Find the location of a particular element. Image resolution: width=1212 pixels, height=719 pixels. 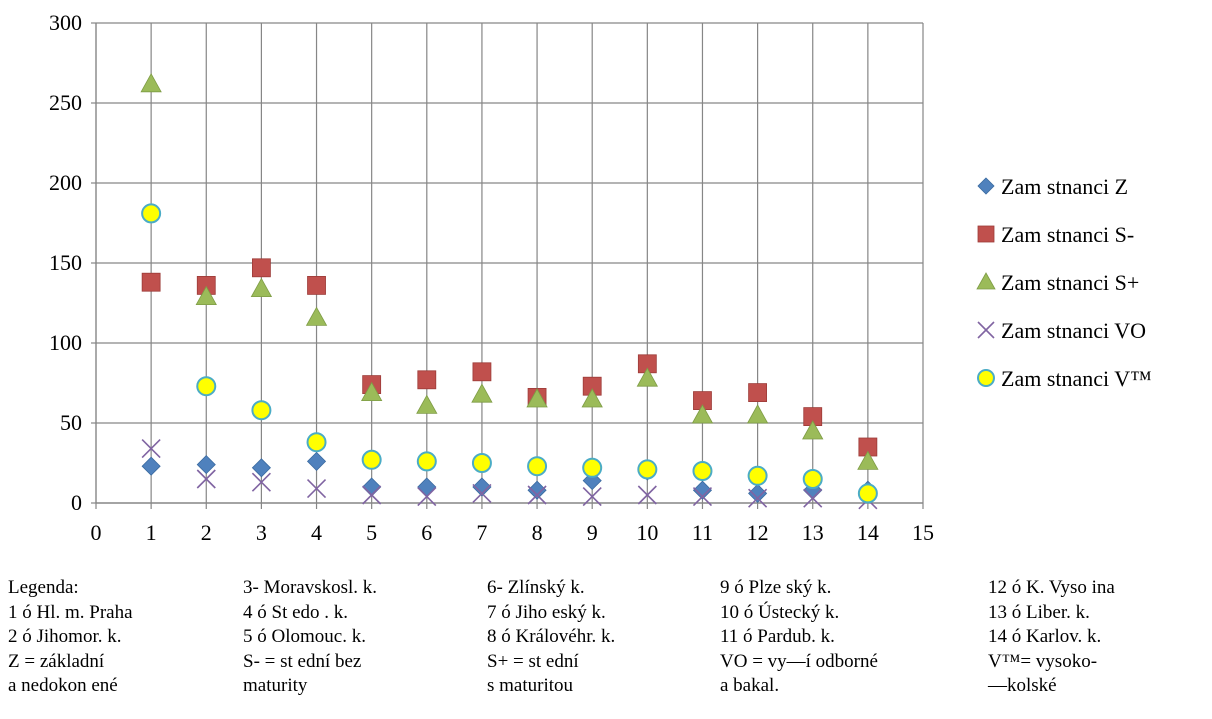

note-line: V™= vysoko- is located at coordinates (1043, 661).